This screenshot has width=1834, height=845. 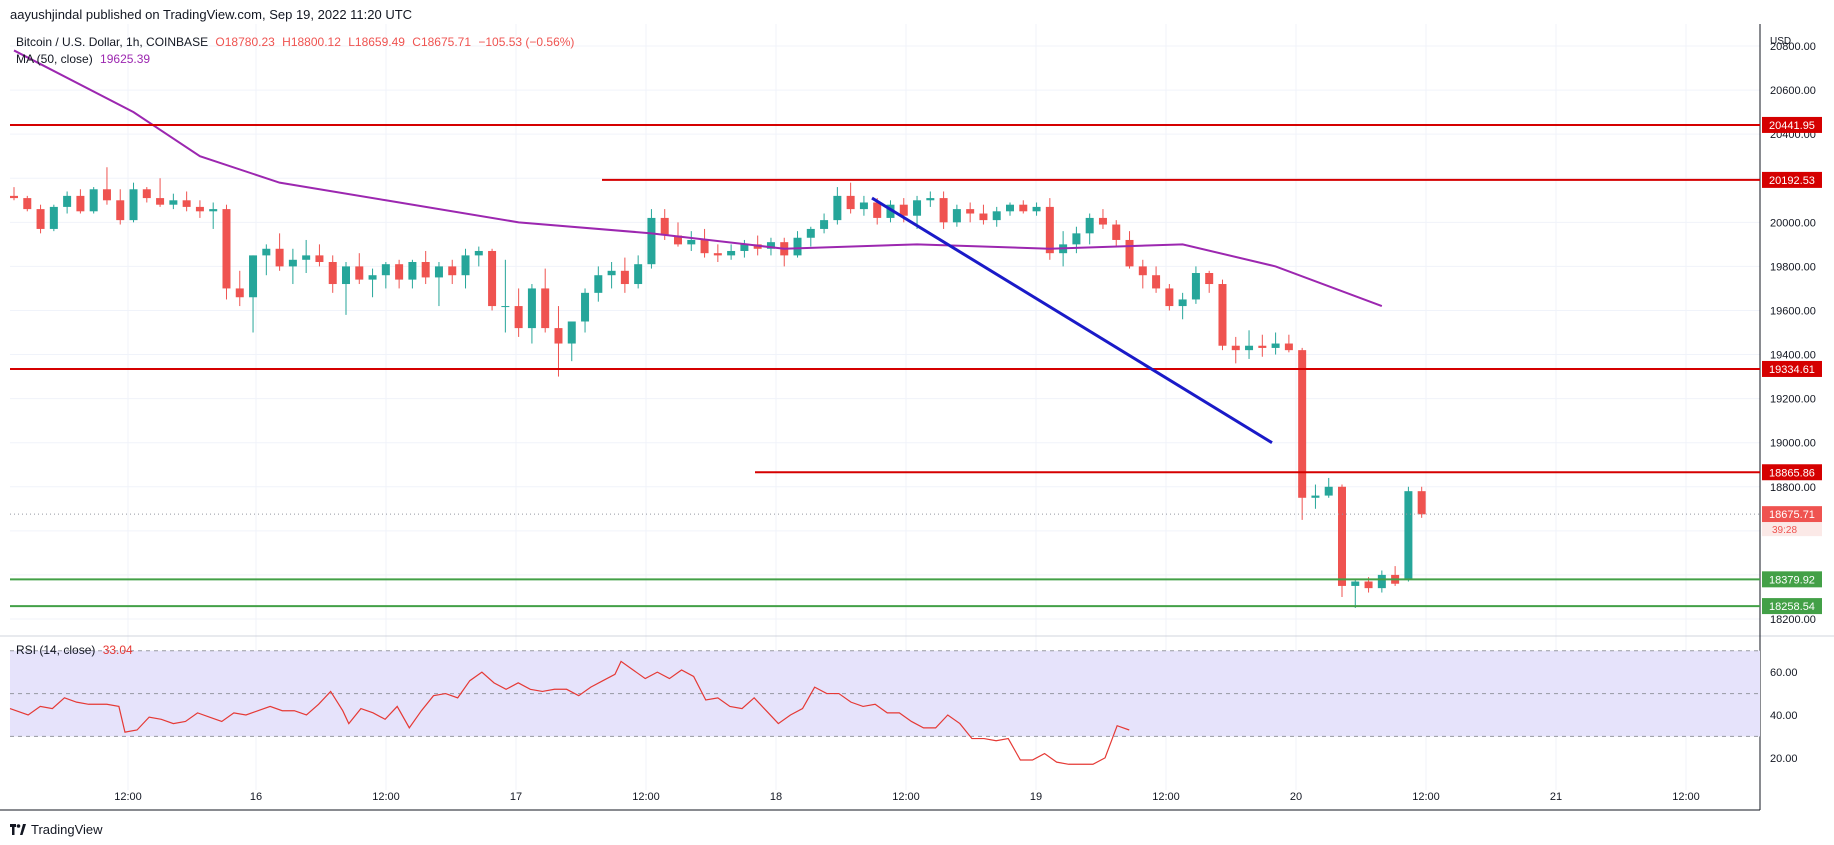 I want to click on rsi-line, so click(x=569, y=712).